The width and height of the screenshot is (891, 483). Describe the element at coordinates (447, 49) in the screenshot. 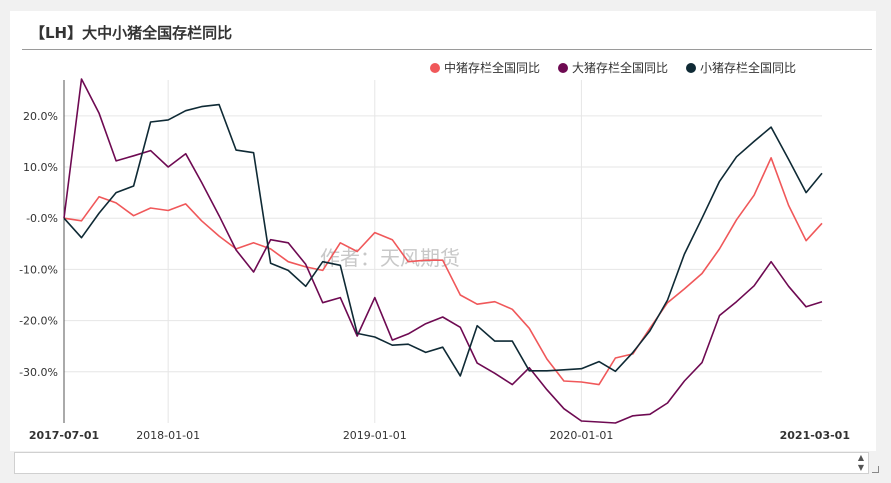

I see `title-divider` at that location.